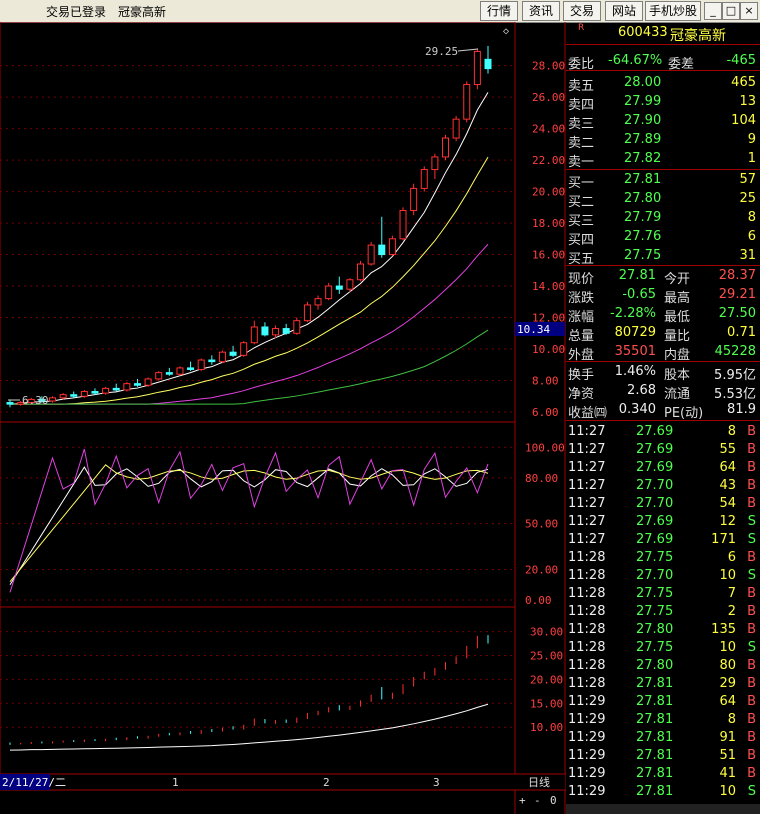 Image resolution: width=760 pixels, height=814 pixels. Describe the element at coordinates (582, 11) in the screenshot. I see `trade-button: 交易` at that location.